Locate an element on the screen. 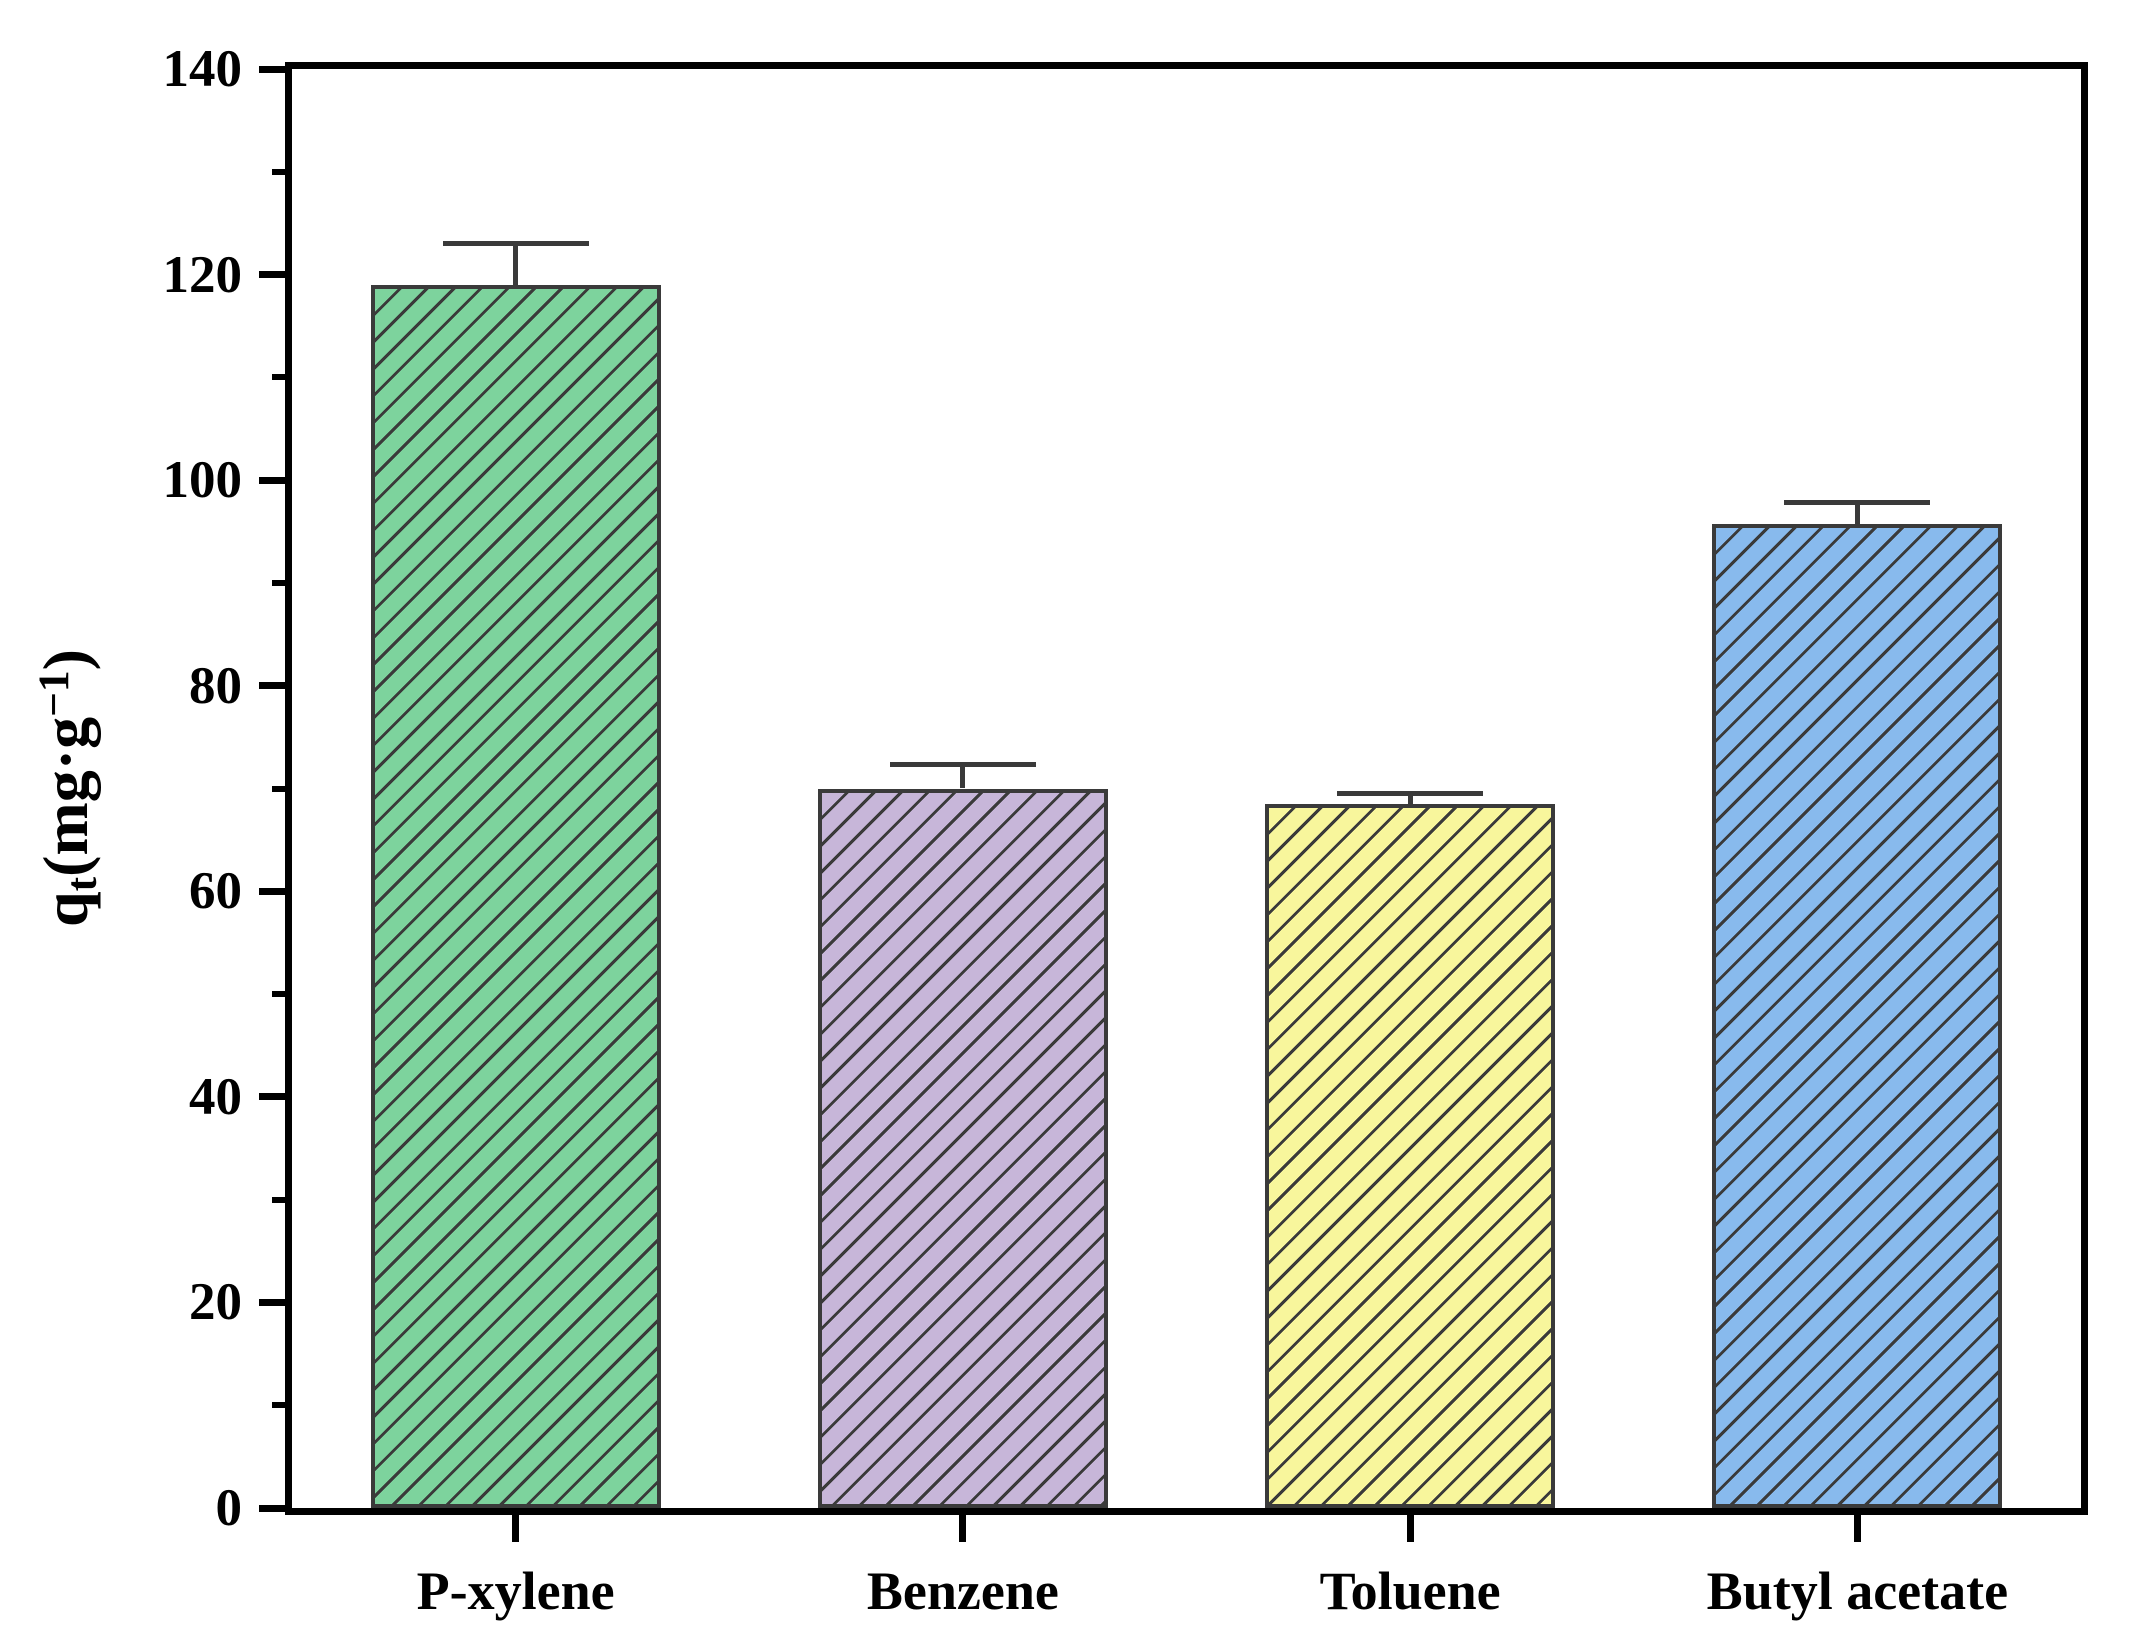  bar-toluene is located at coordinates (1410, 1155).